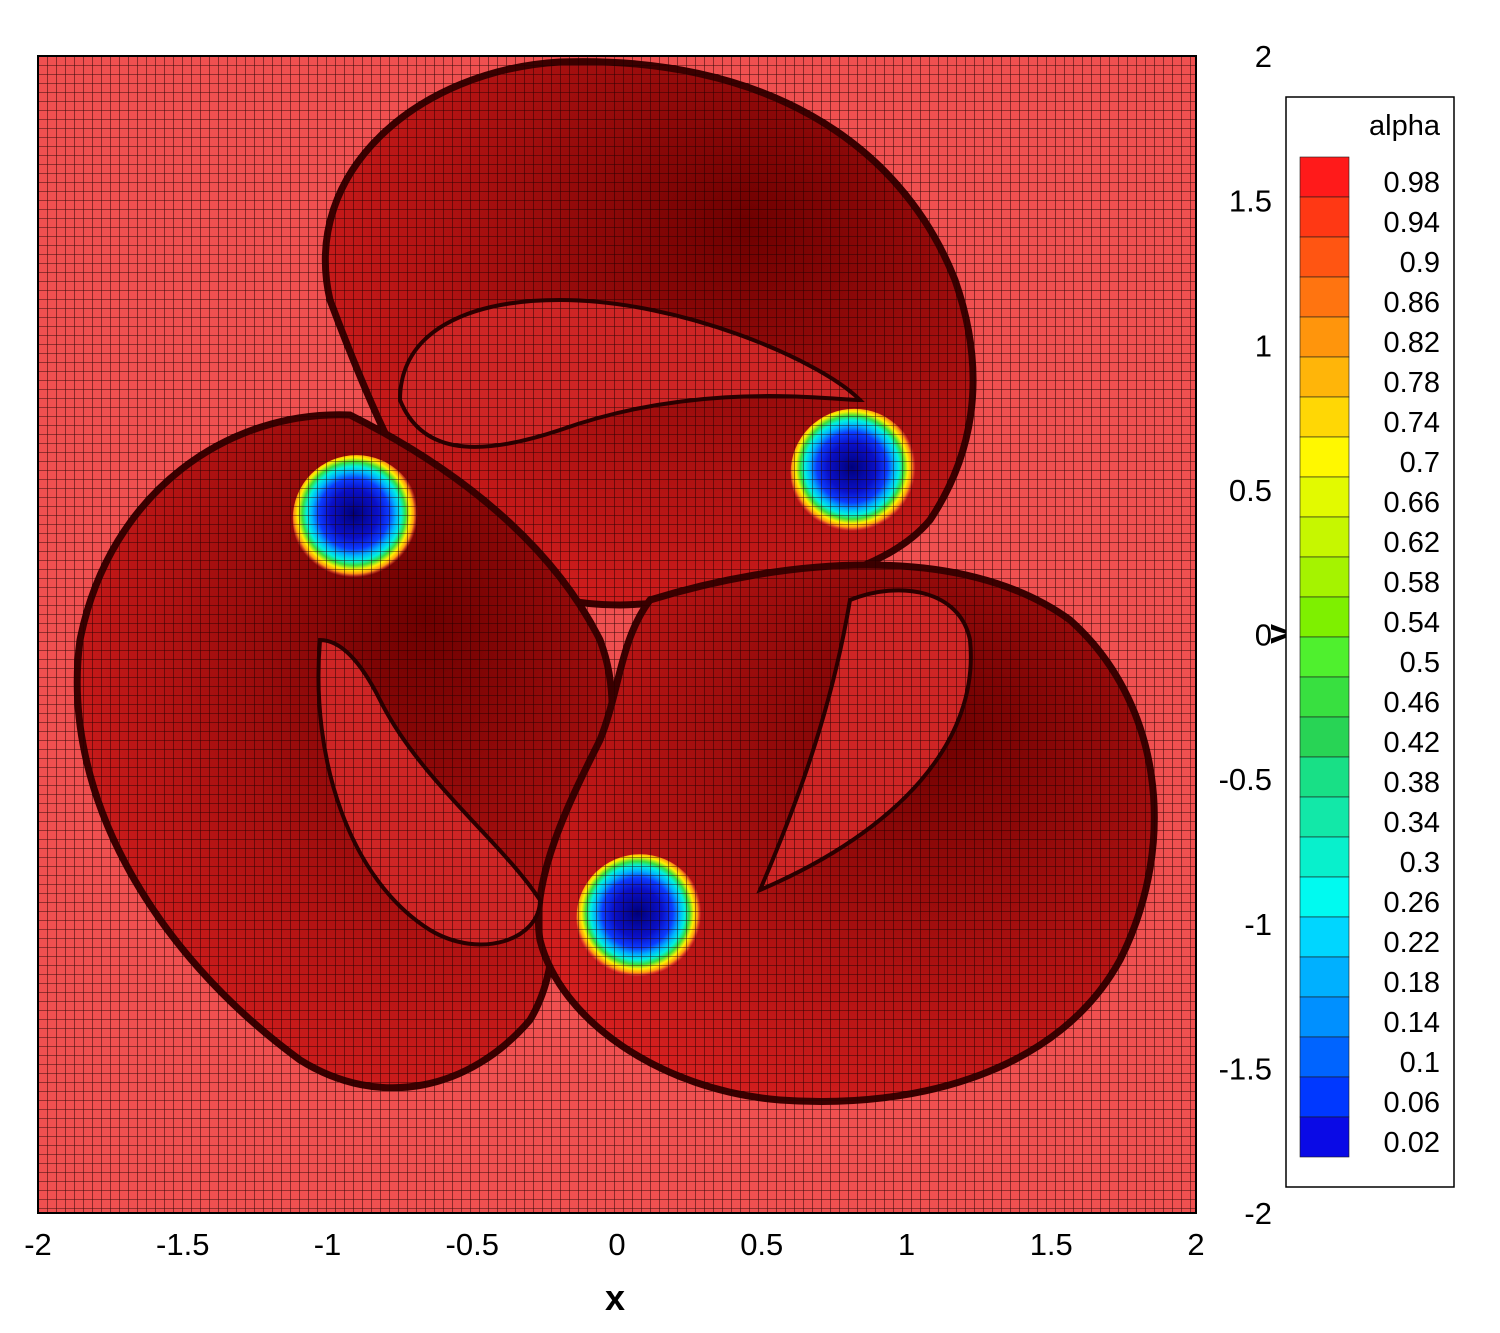 The width and height of the screenshot is (1500, 1333). What do you see at coordinates (1051, 1244) in the screenshot?
I see `x-tick-label: 1.5` at bounding box center [1051, 1244].